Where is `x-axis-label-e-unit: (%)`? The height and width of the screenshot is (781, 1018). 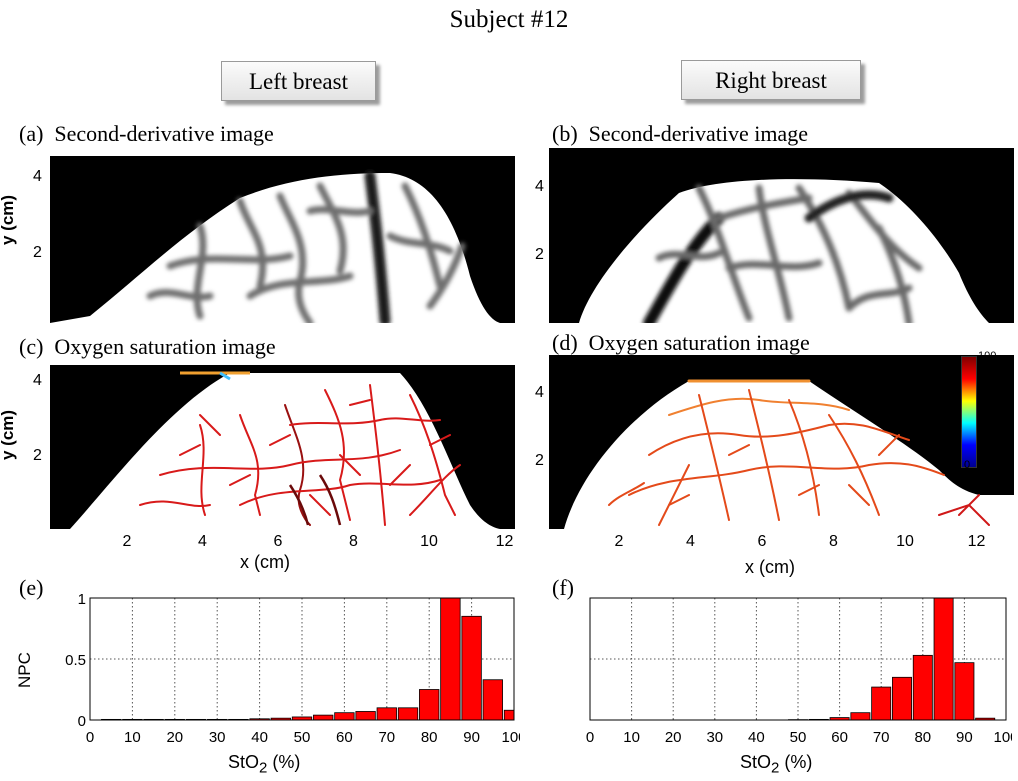
x-axis-label-e-unit: (%) is located at coordinates (284, 762).